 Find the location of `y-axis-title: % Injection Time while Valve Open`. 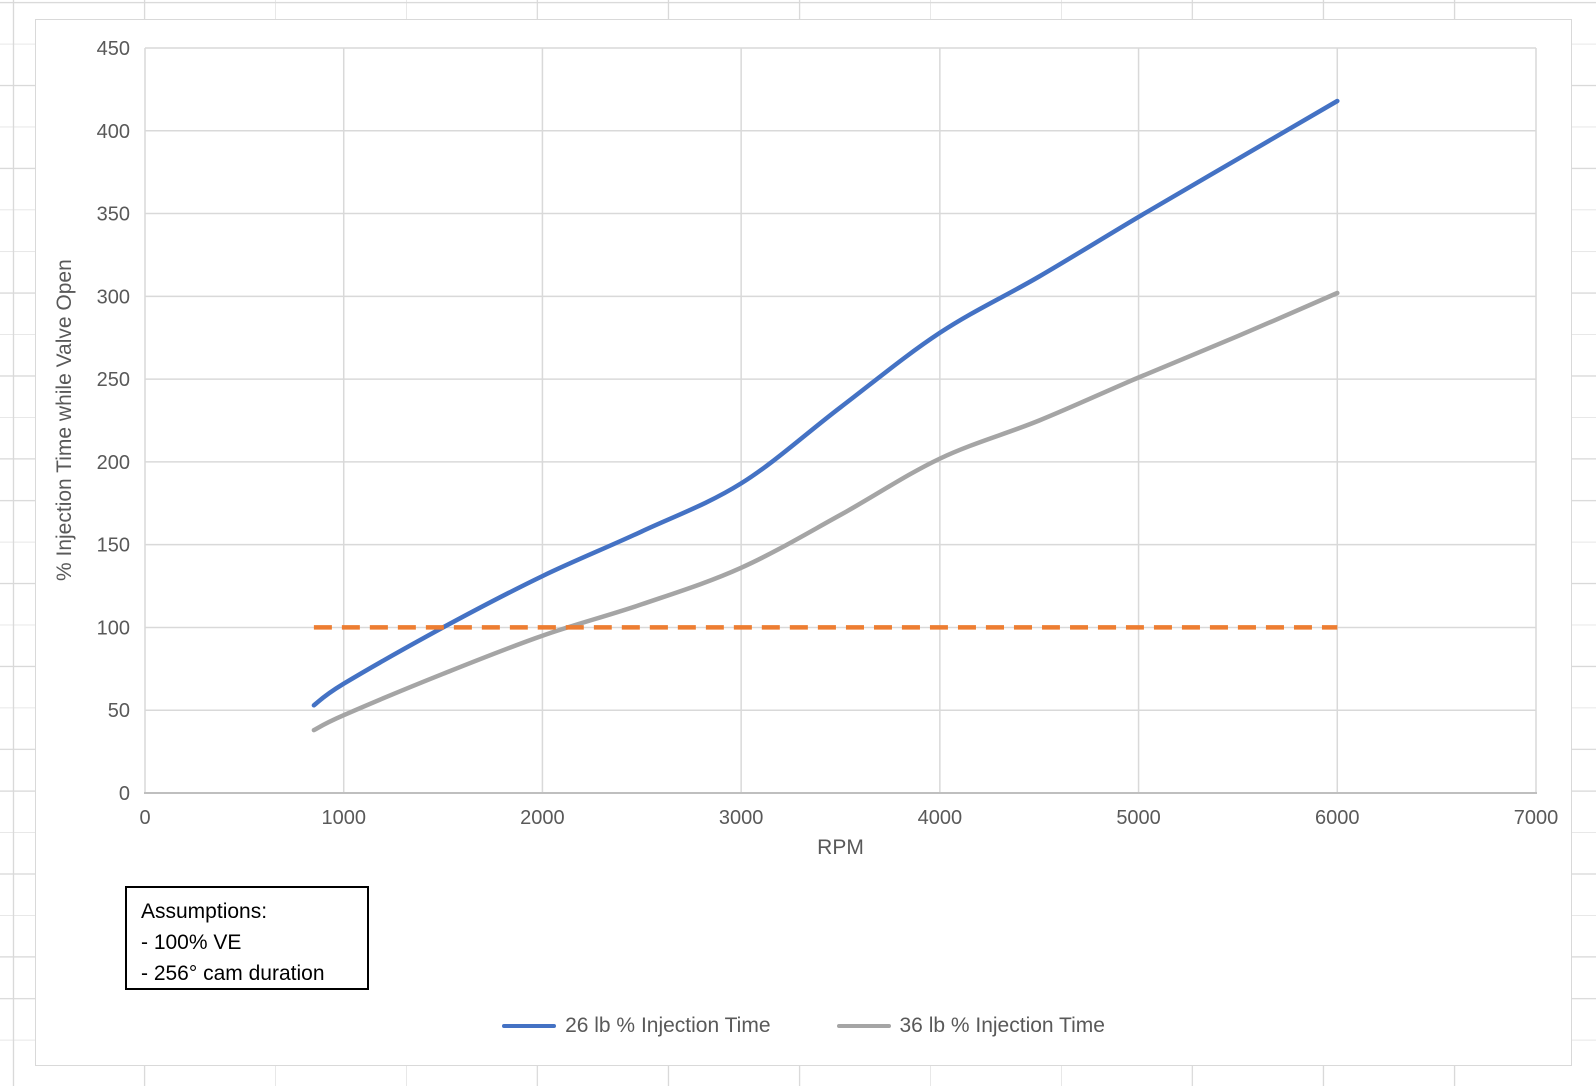

y-axis-title: % Injection Time while Valve Open is located at coordinates (64, 420).